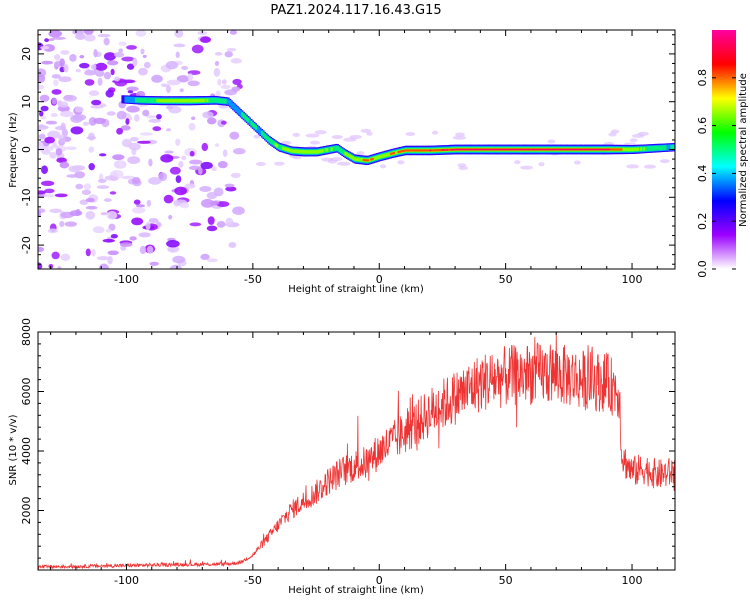  I want to click on figure-title: PAZ1.2024.117.16.43.G15, so click(355, 10).